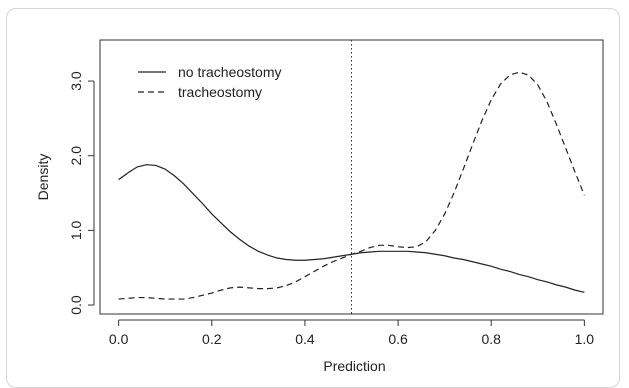 This screenshot has height=388, width=629. I want to click on legend-label: tracheostomy, so click(220, 92).